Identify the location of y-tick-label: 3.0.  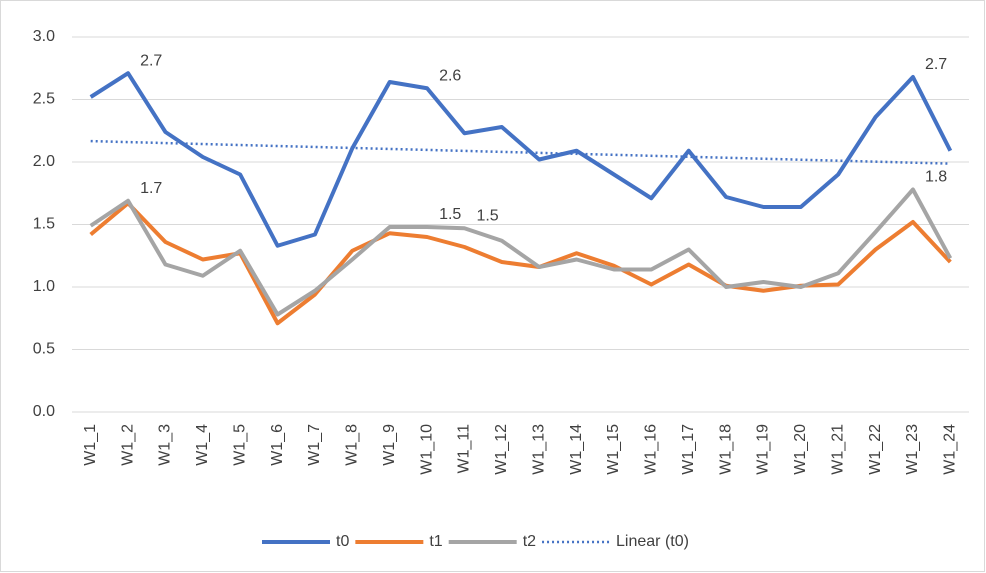
(44, 36).